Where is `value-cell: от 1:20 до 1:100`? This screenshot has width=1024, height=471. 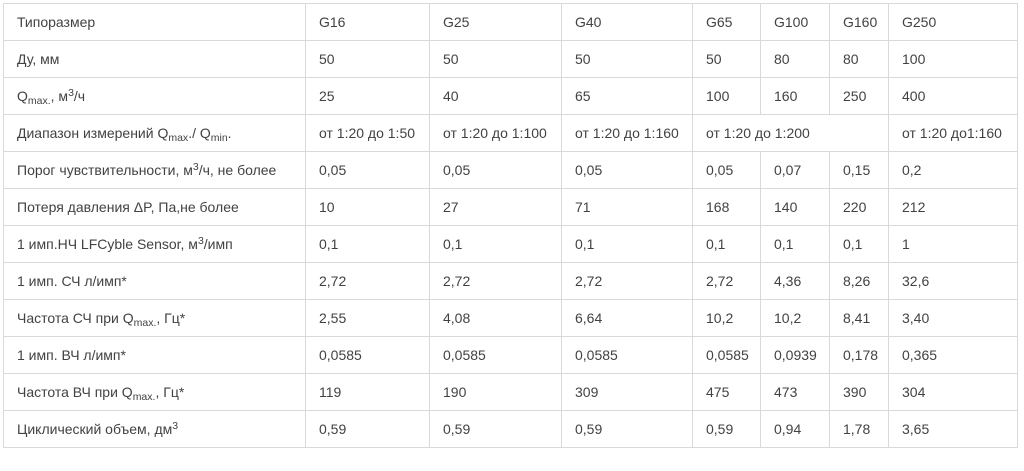 value-cell: от 1:20 до 1:100 is located at coordinates (495, 133).